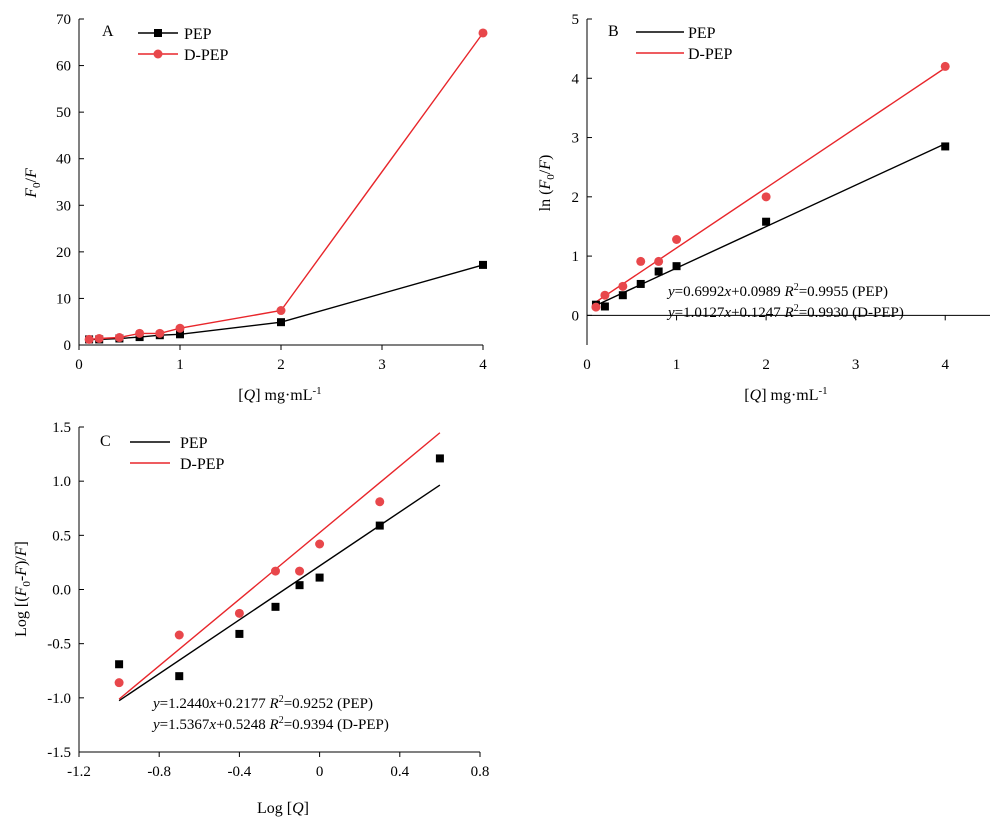  I want to click on series-line-dpep, so click(286, 186).